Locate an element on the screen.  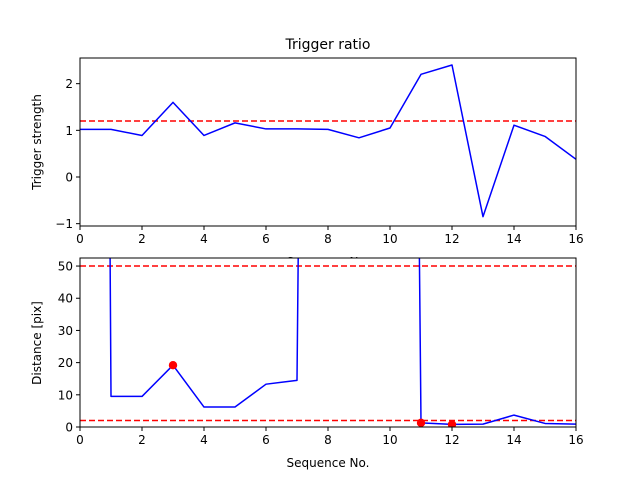
top-x-tick-label: 14 is located at coordinates (513, 239).